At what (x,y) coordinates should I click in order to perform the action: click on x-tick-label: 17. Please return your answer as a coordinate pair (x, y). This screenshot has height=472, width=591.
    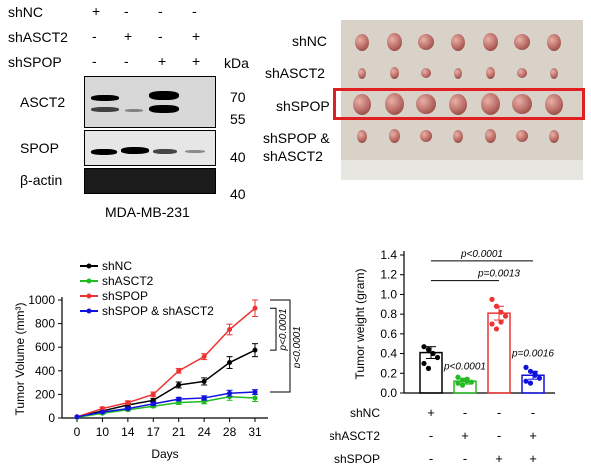
    Looking at the image, I should click on (154, 432).